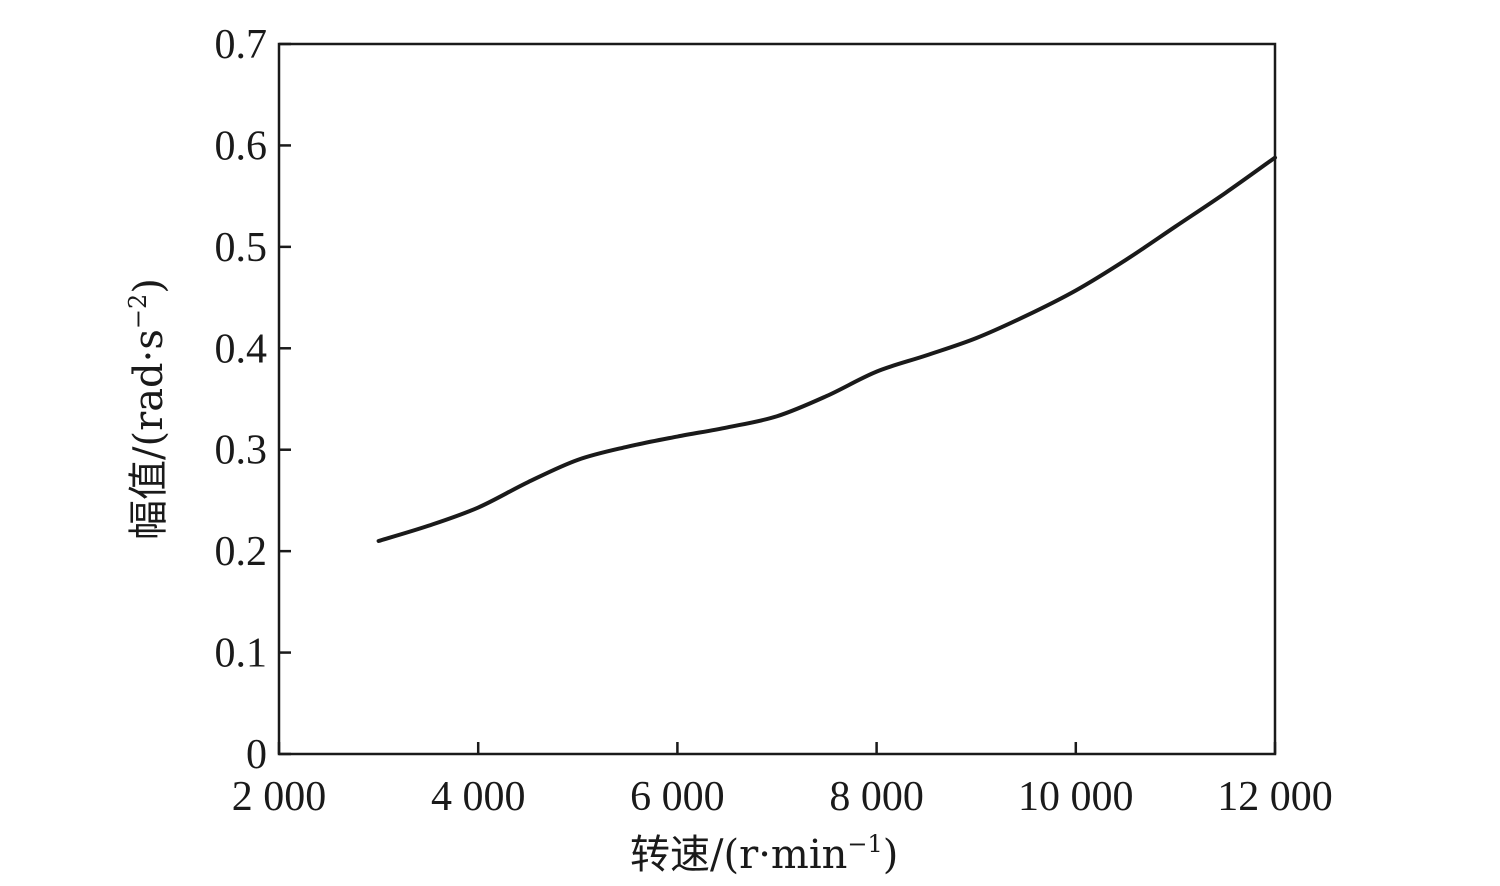 Image resolution: width=1500 pixels, height=886 pixels. What do you see at coordinates (677, 797) in the screenshot?
I see `x-tick-label: 6 000` at bounding box center [677, 797].